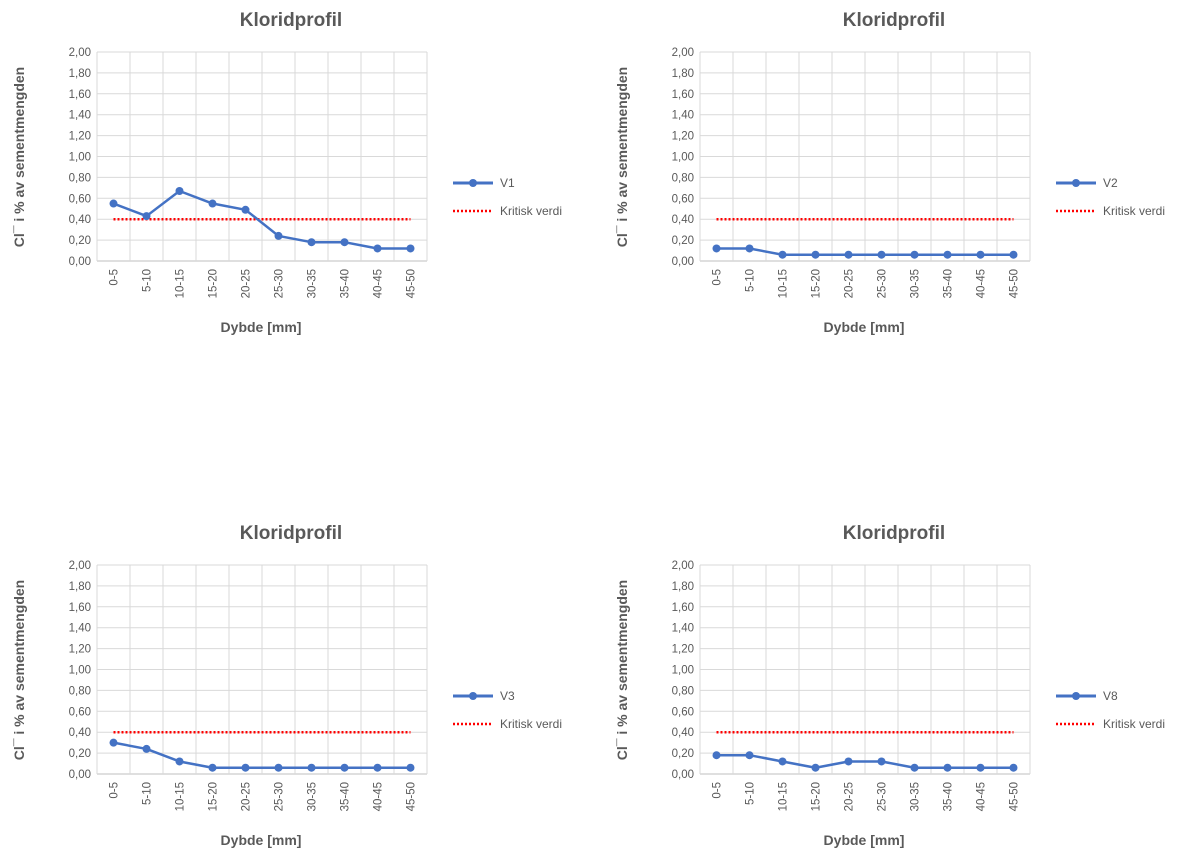  What do you see at coordinates (1110, 696) in the screenshot?
I see `legend-label-series: V8` at bounding box center [1110, 696].